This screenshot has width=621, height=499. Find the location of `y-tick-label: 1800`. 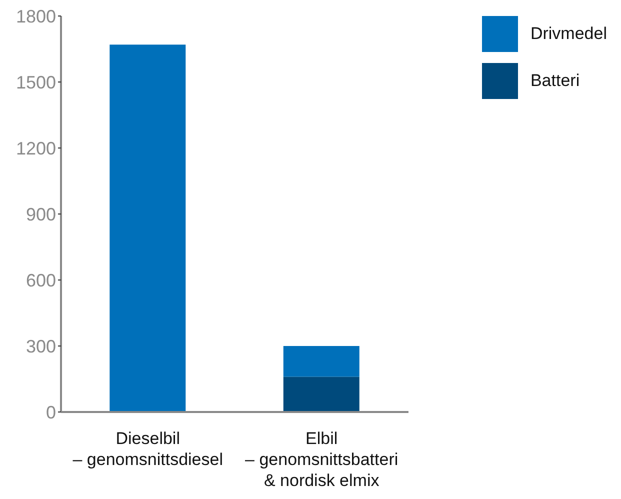

y-tick-label: 1800 is located at coordinates (36, 16).